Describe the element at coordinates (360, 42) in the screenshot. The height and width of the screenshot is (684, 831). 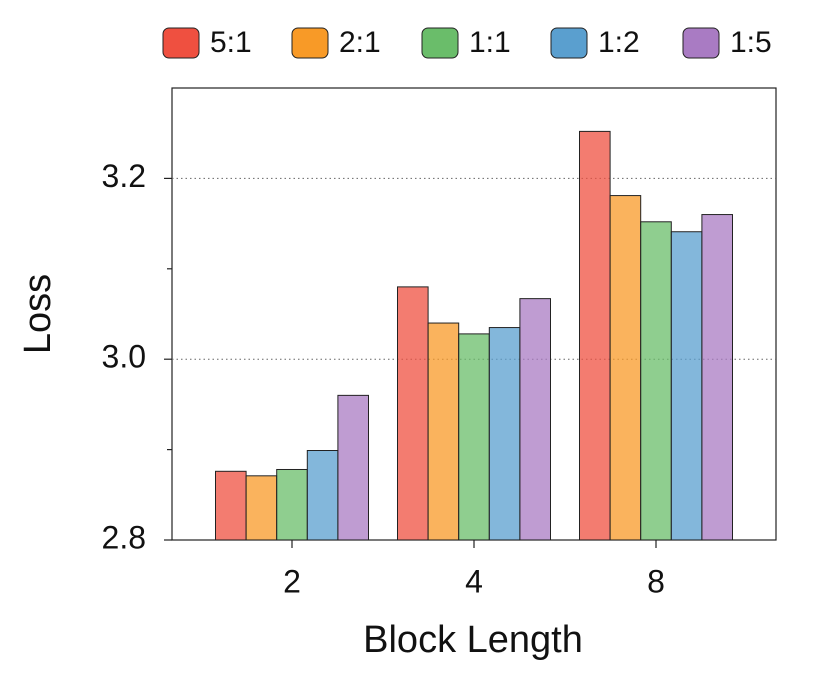
I see `legend-label: 2:1` at that location.